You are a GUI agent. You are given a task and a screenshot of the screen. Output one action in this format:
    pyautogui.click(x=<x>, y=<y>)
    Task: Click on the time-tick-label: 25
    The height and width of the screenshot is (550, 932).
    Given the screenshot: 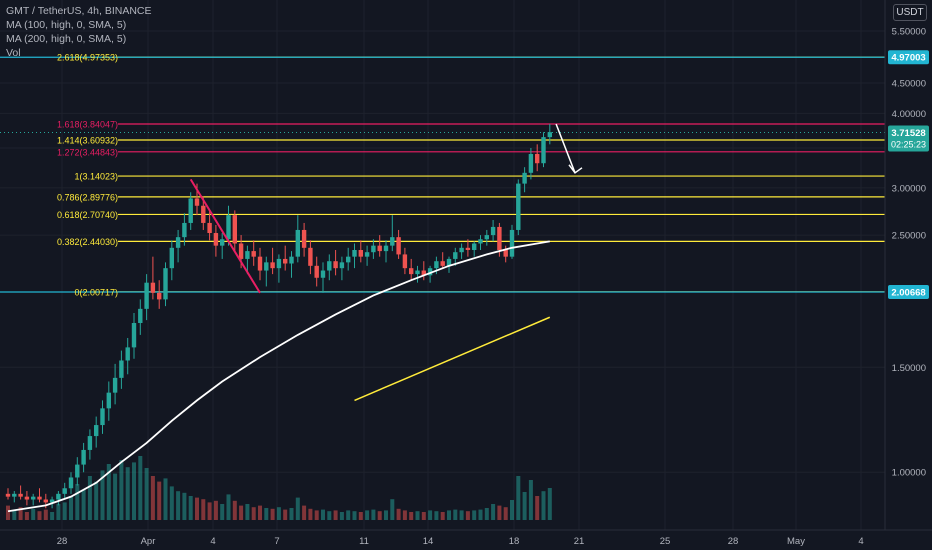 What is the action you would take?
    pyautogui.click(x=665, y=541)
    